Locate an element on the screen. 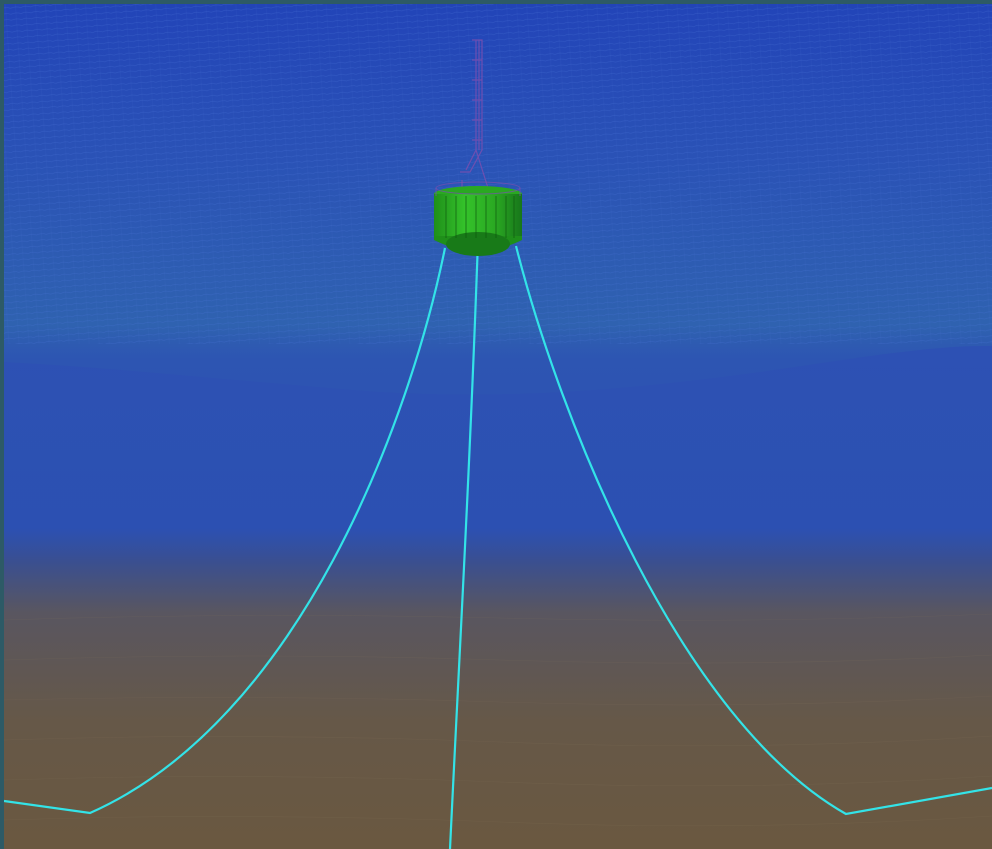 This screenshot has width=992, height=849. floating-platform is located at coordinates (478, 218).